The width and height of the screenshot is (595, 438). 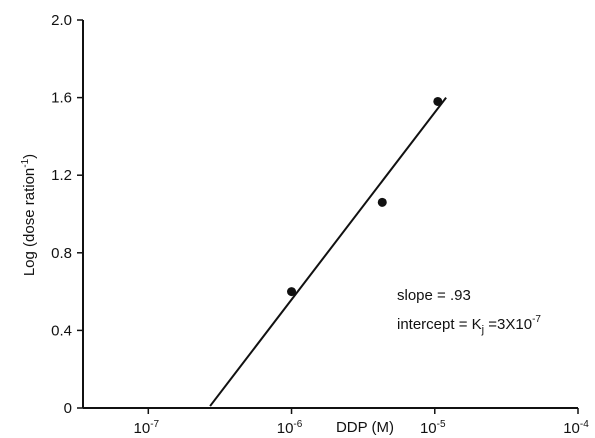 What do you see at coordinates (508, 324) in the screenshot?
I see `annotation-intercept-value: =3X10` at bounding box center [508, 324].